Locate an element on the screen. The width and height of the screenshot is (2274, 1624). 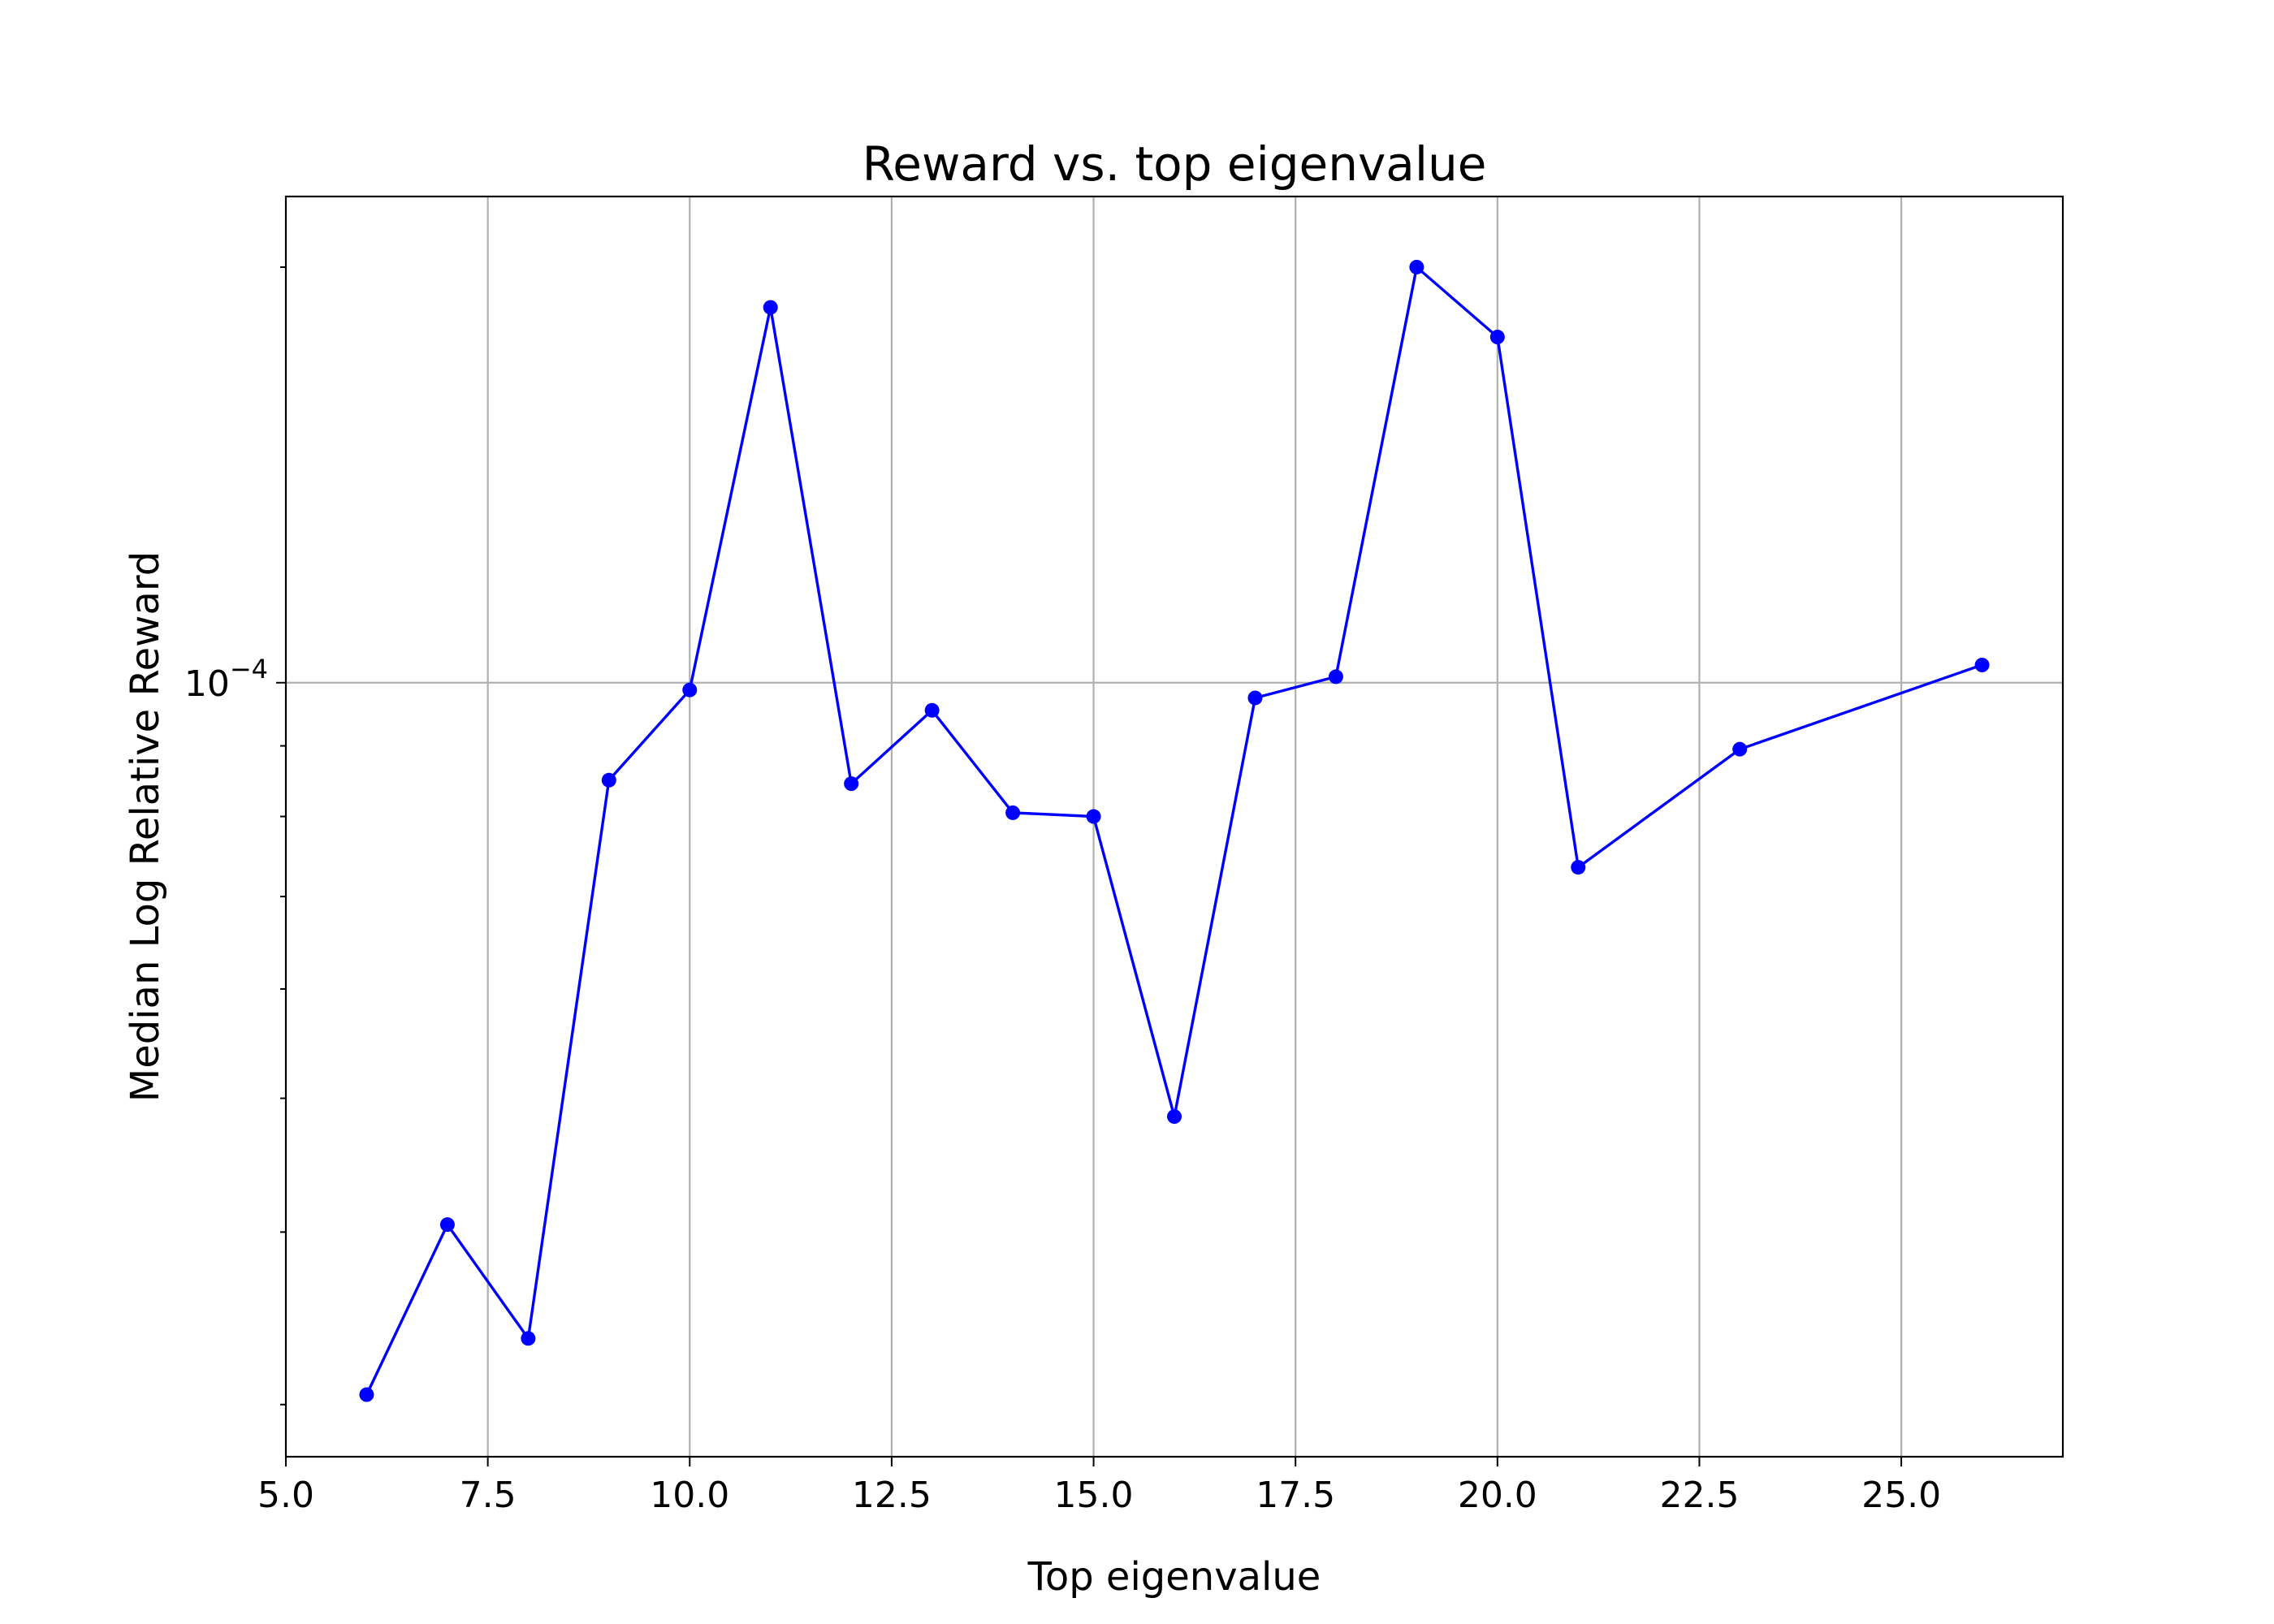
y-axis-label: Median Log Relative Reward is located at coordinates (145, 827).